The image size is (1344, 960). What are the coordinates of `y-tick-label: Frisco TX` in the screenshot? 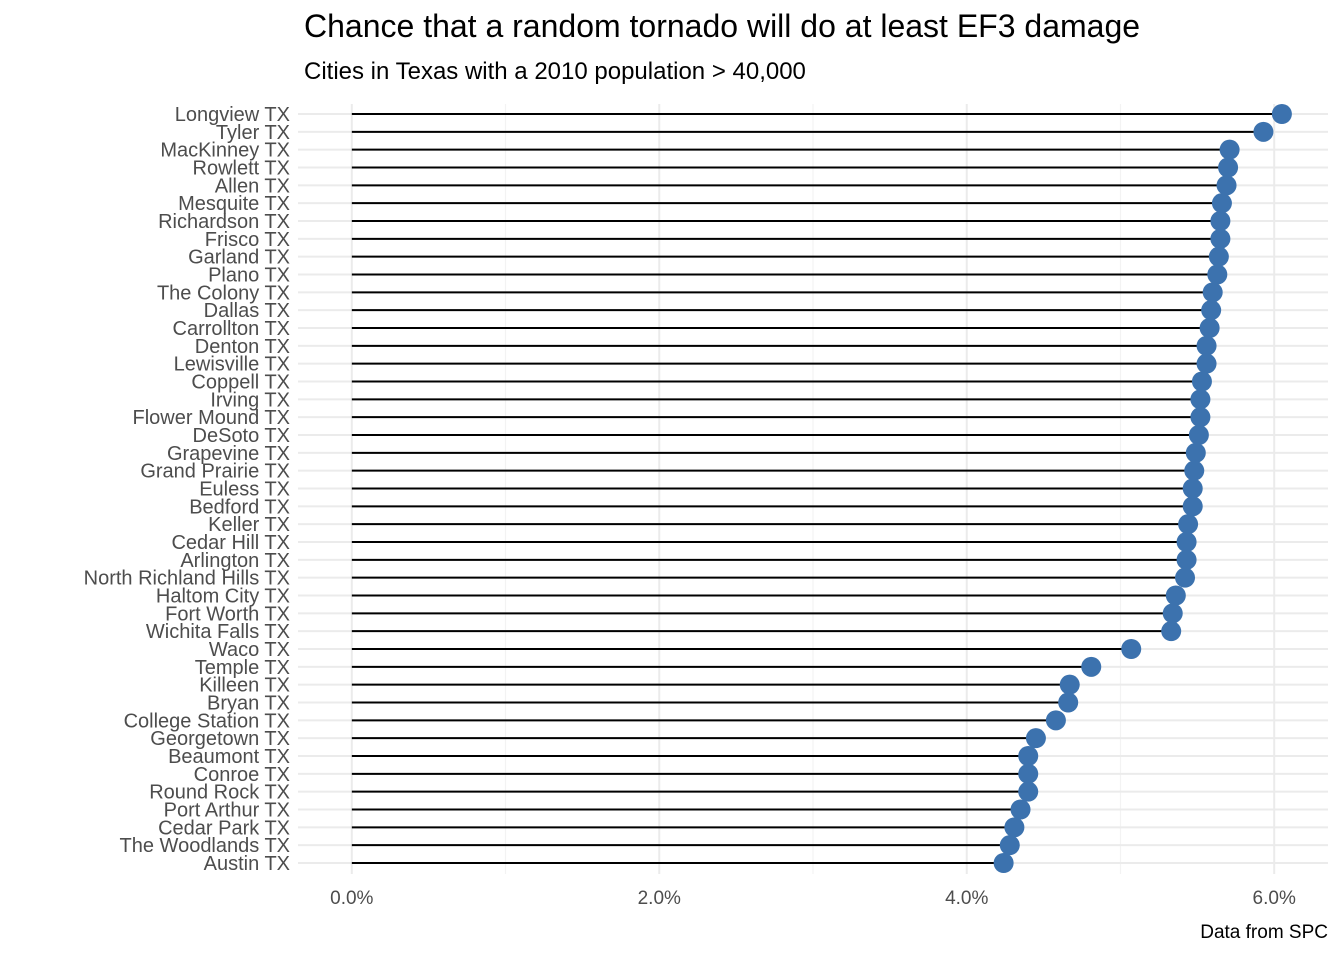 It's located at (247, 240).